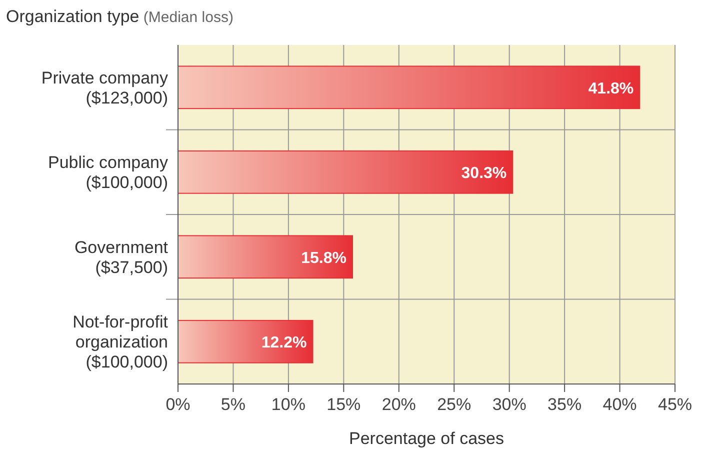 Image resolution: width=701 pixels, height=454 pixels. What do you see at coordinates (619, 404) in the screenshot?
I see `x-tick-label: 40%` at bounding box center [619, 404].